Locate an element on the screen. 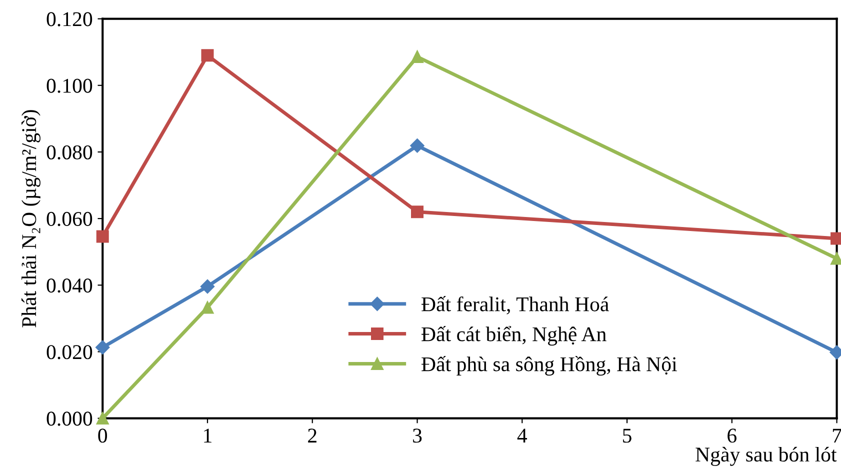 This screenshot has width=841, height=470. x-axis-title: Ngày sau bón lót is located at coordinates (766, 456).